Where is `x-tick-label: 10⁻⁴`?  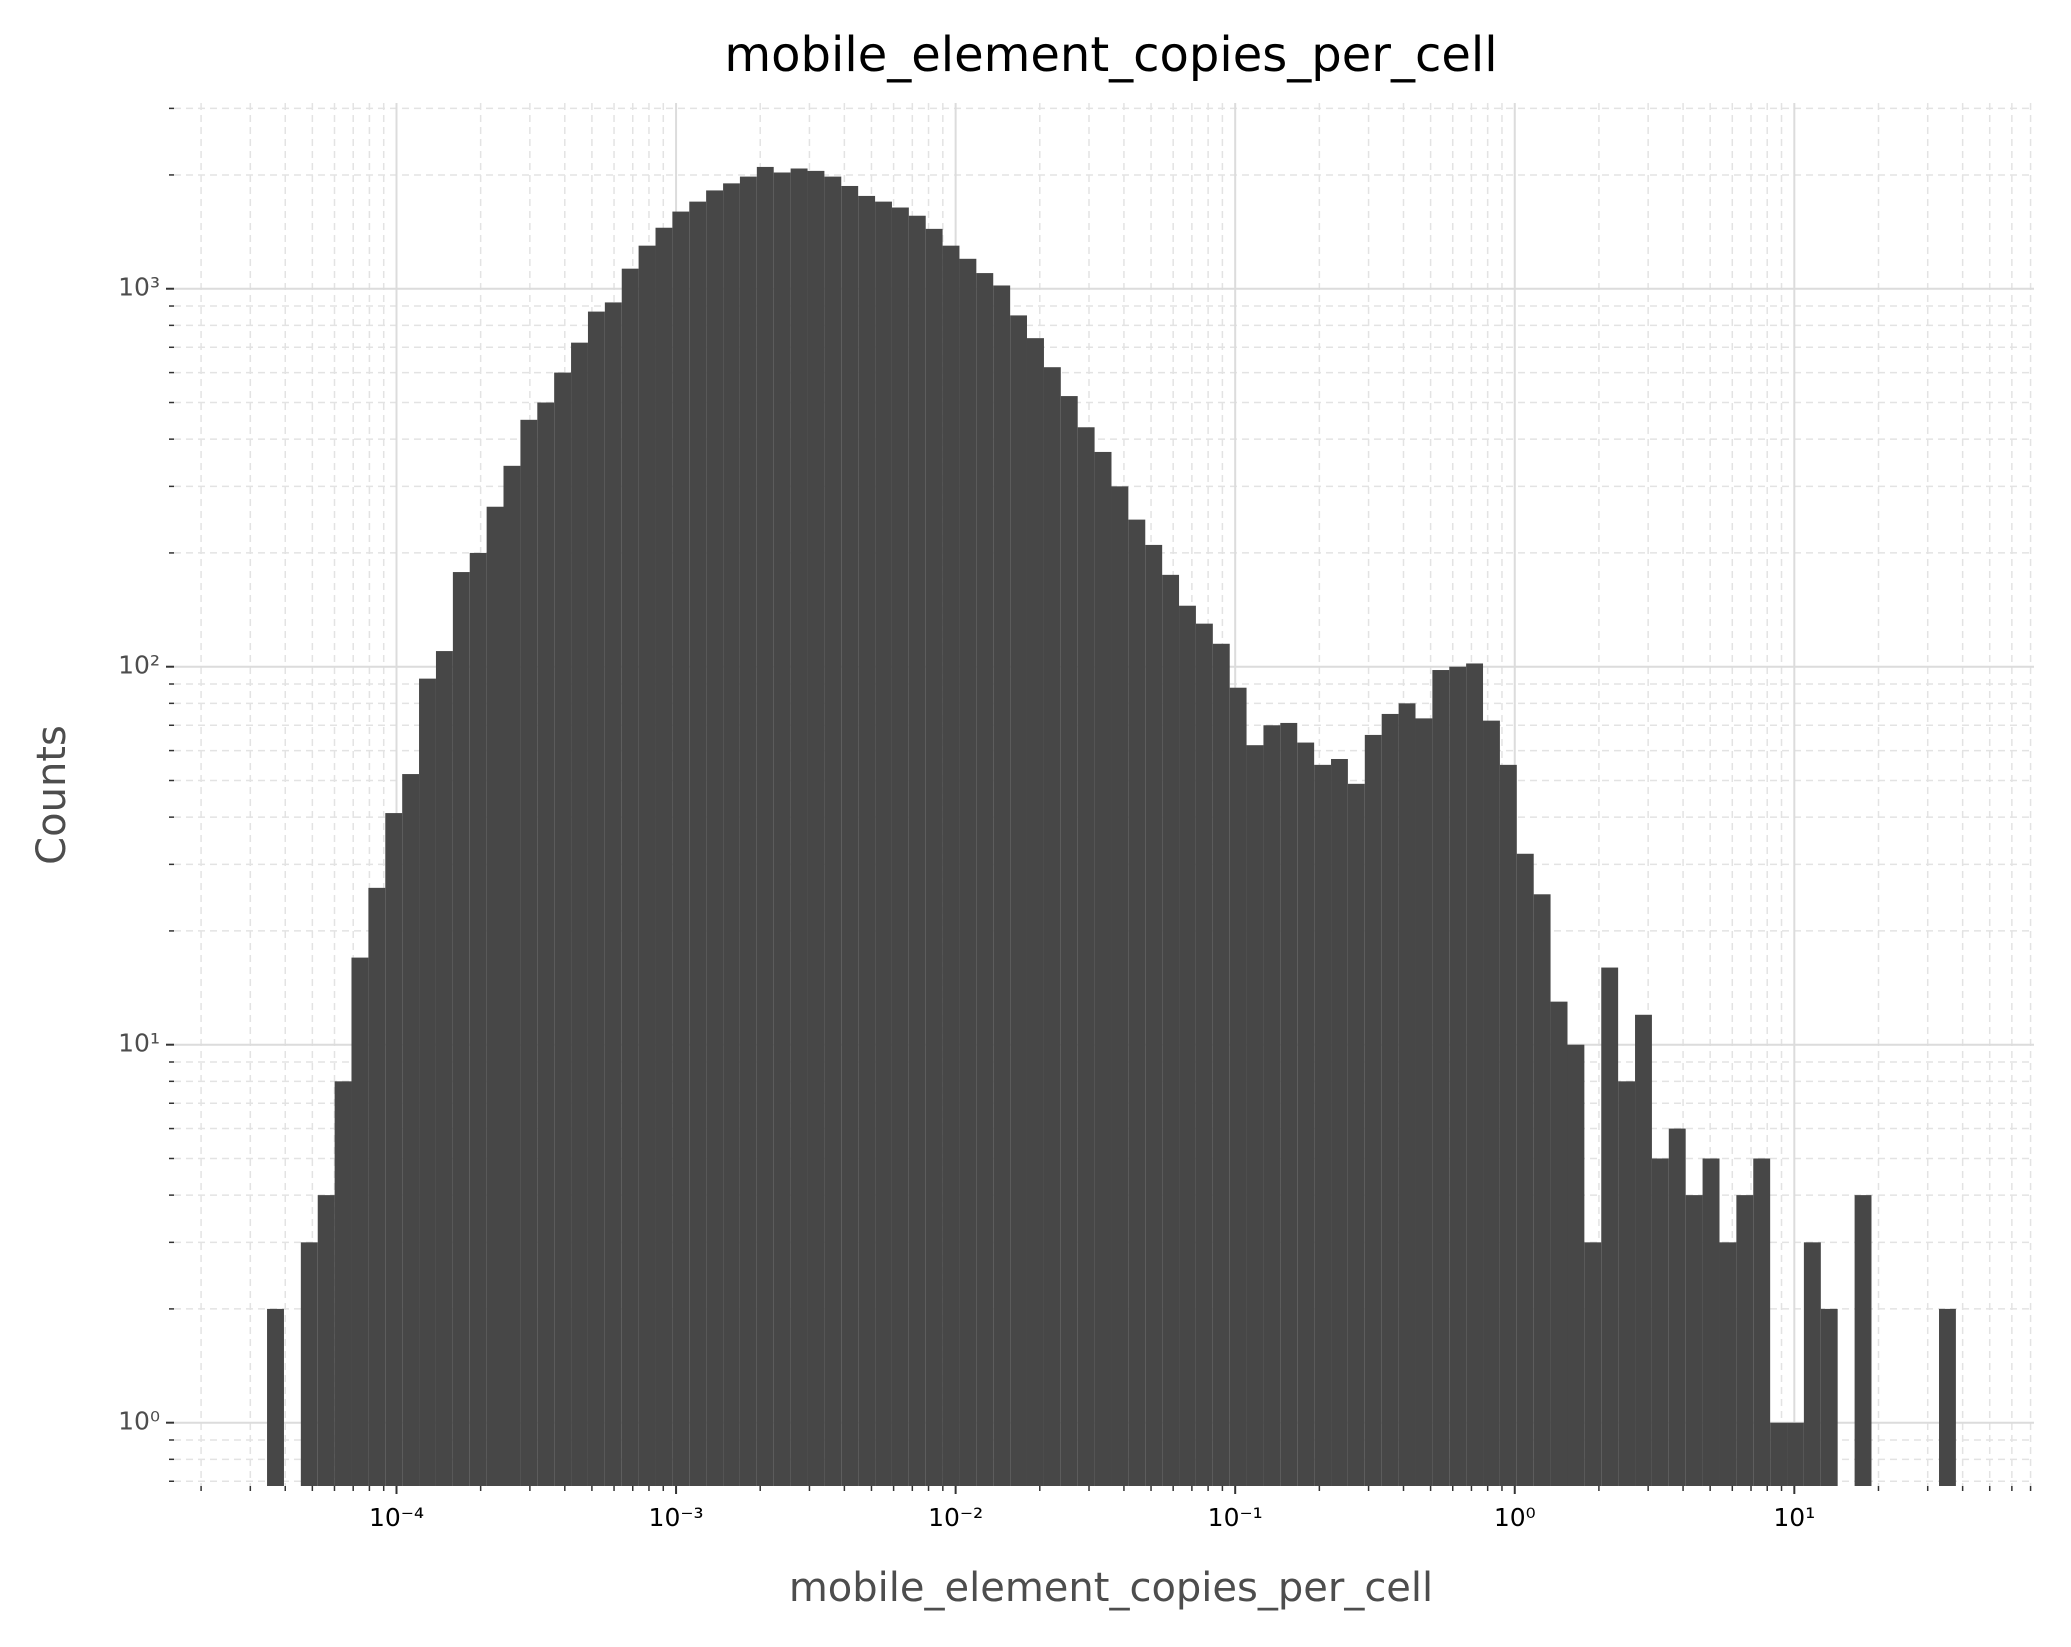
x-tick-label: 10⁻⁴ is located at coordinates (396, 1517).